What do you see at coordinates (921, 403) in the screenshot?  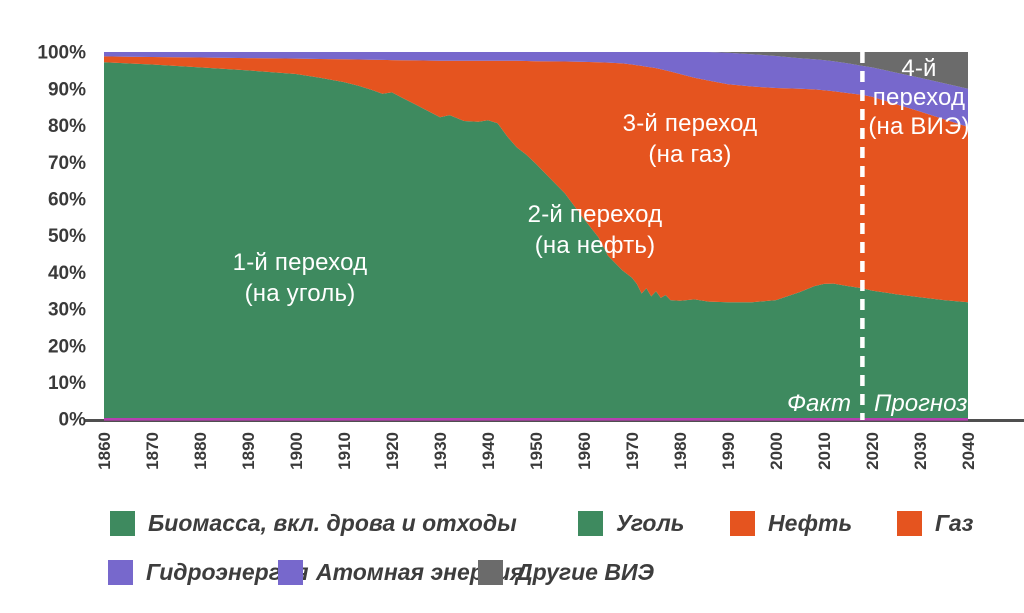 I see `forecast-label: Прогноз` at bounding box center [921, 403].